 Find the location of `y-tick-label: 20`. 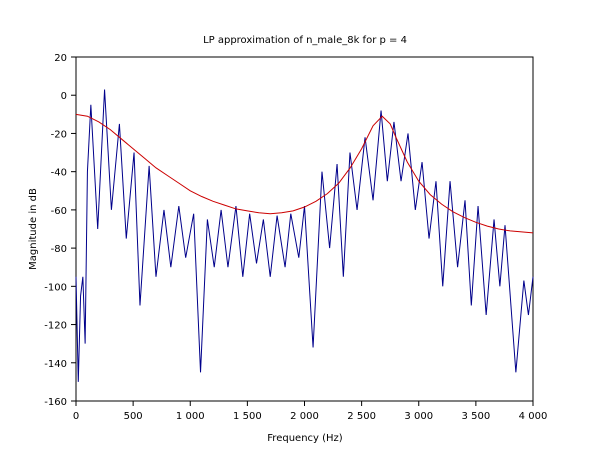

y-tick-label: 20 is located at coordinates (60, 58).